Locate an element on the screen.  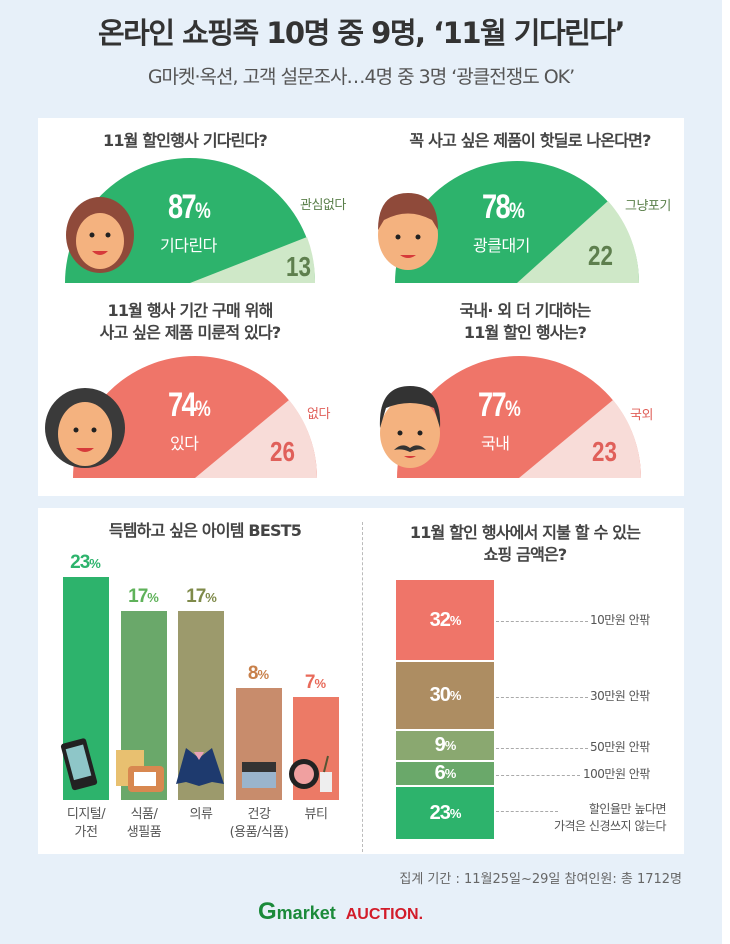
bar-value-3: 17% is located at coordinates (201, 596).